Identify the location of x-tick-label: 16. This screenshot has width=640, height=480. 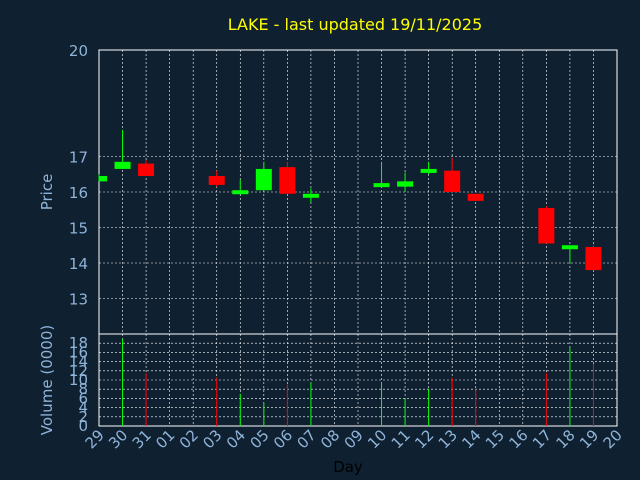
(518, 439).